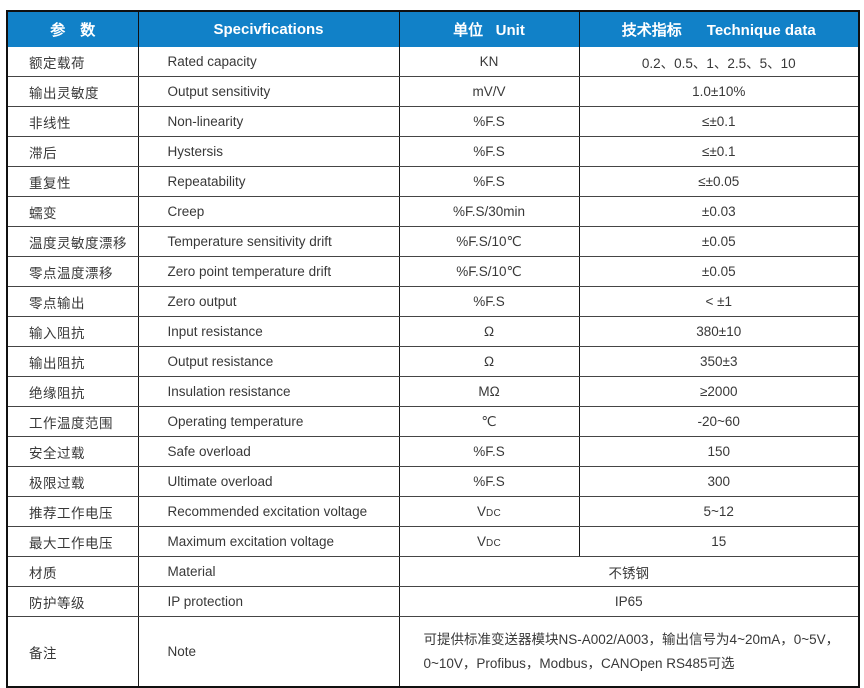 The height and width of the screenshot is (688, 864). Describe the element at coordinates (268, 331) in the screenshot. I see `spec-cell: Input resistance` at that location.